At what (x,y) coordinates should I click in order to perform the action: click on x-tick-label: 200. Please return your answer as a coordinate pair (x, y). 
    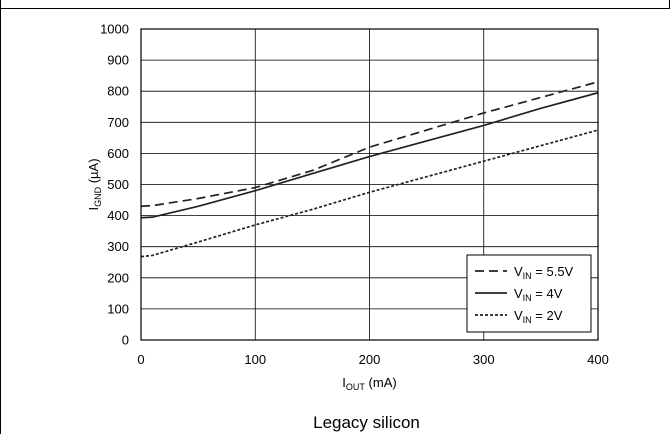
    Looking at the image, I should click on (370, 359).